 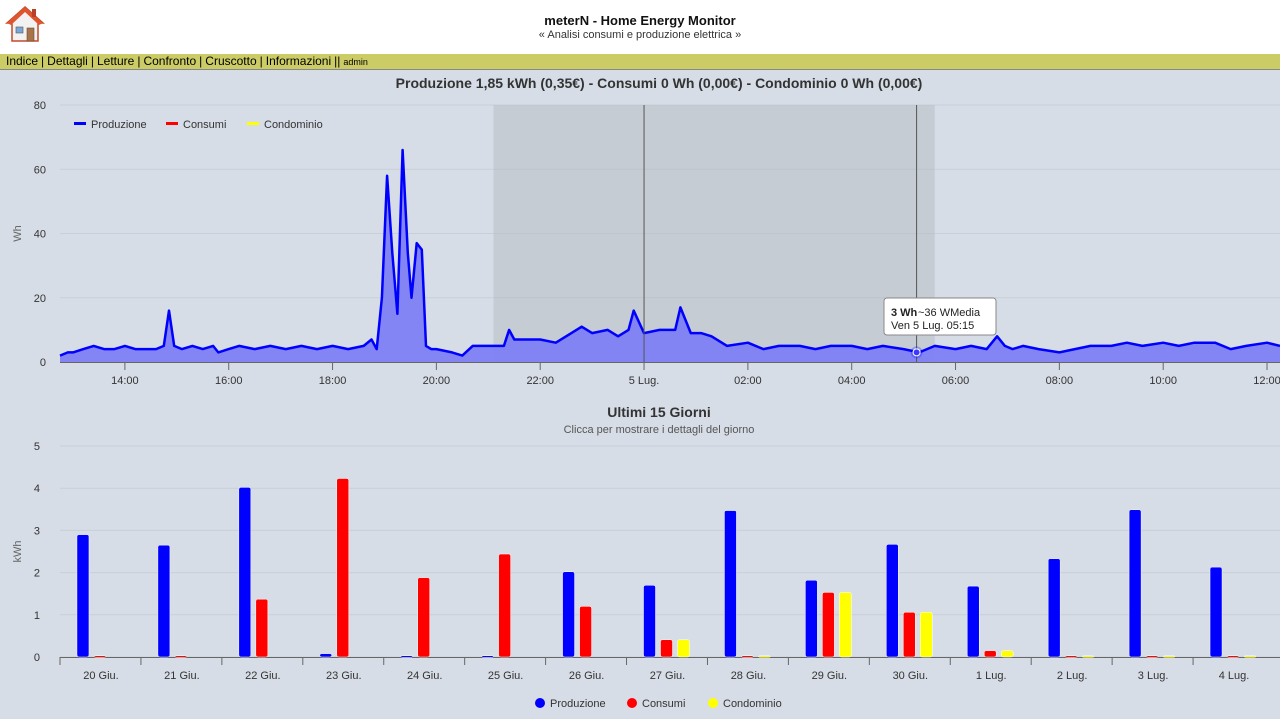 I want to click on x-tick-label: 4 Lug., so click(x=1234, y=676).